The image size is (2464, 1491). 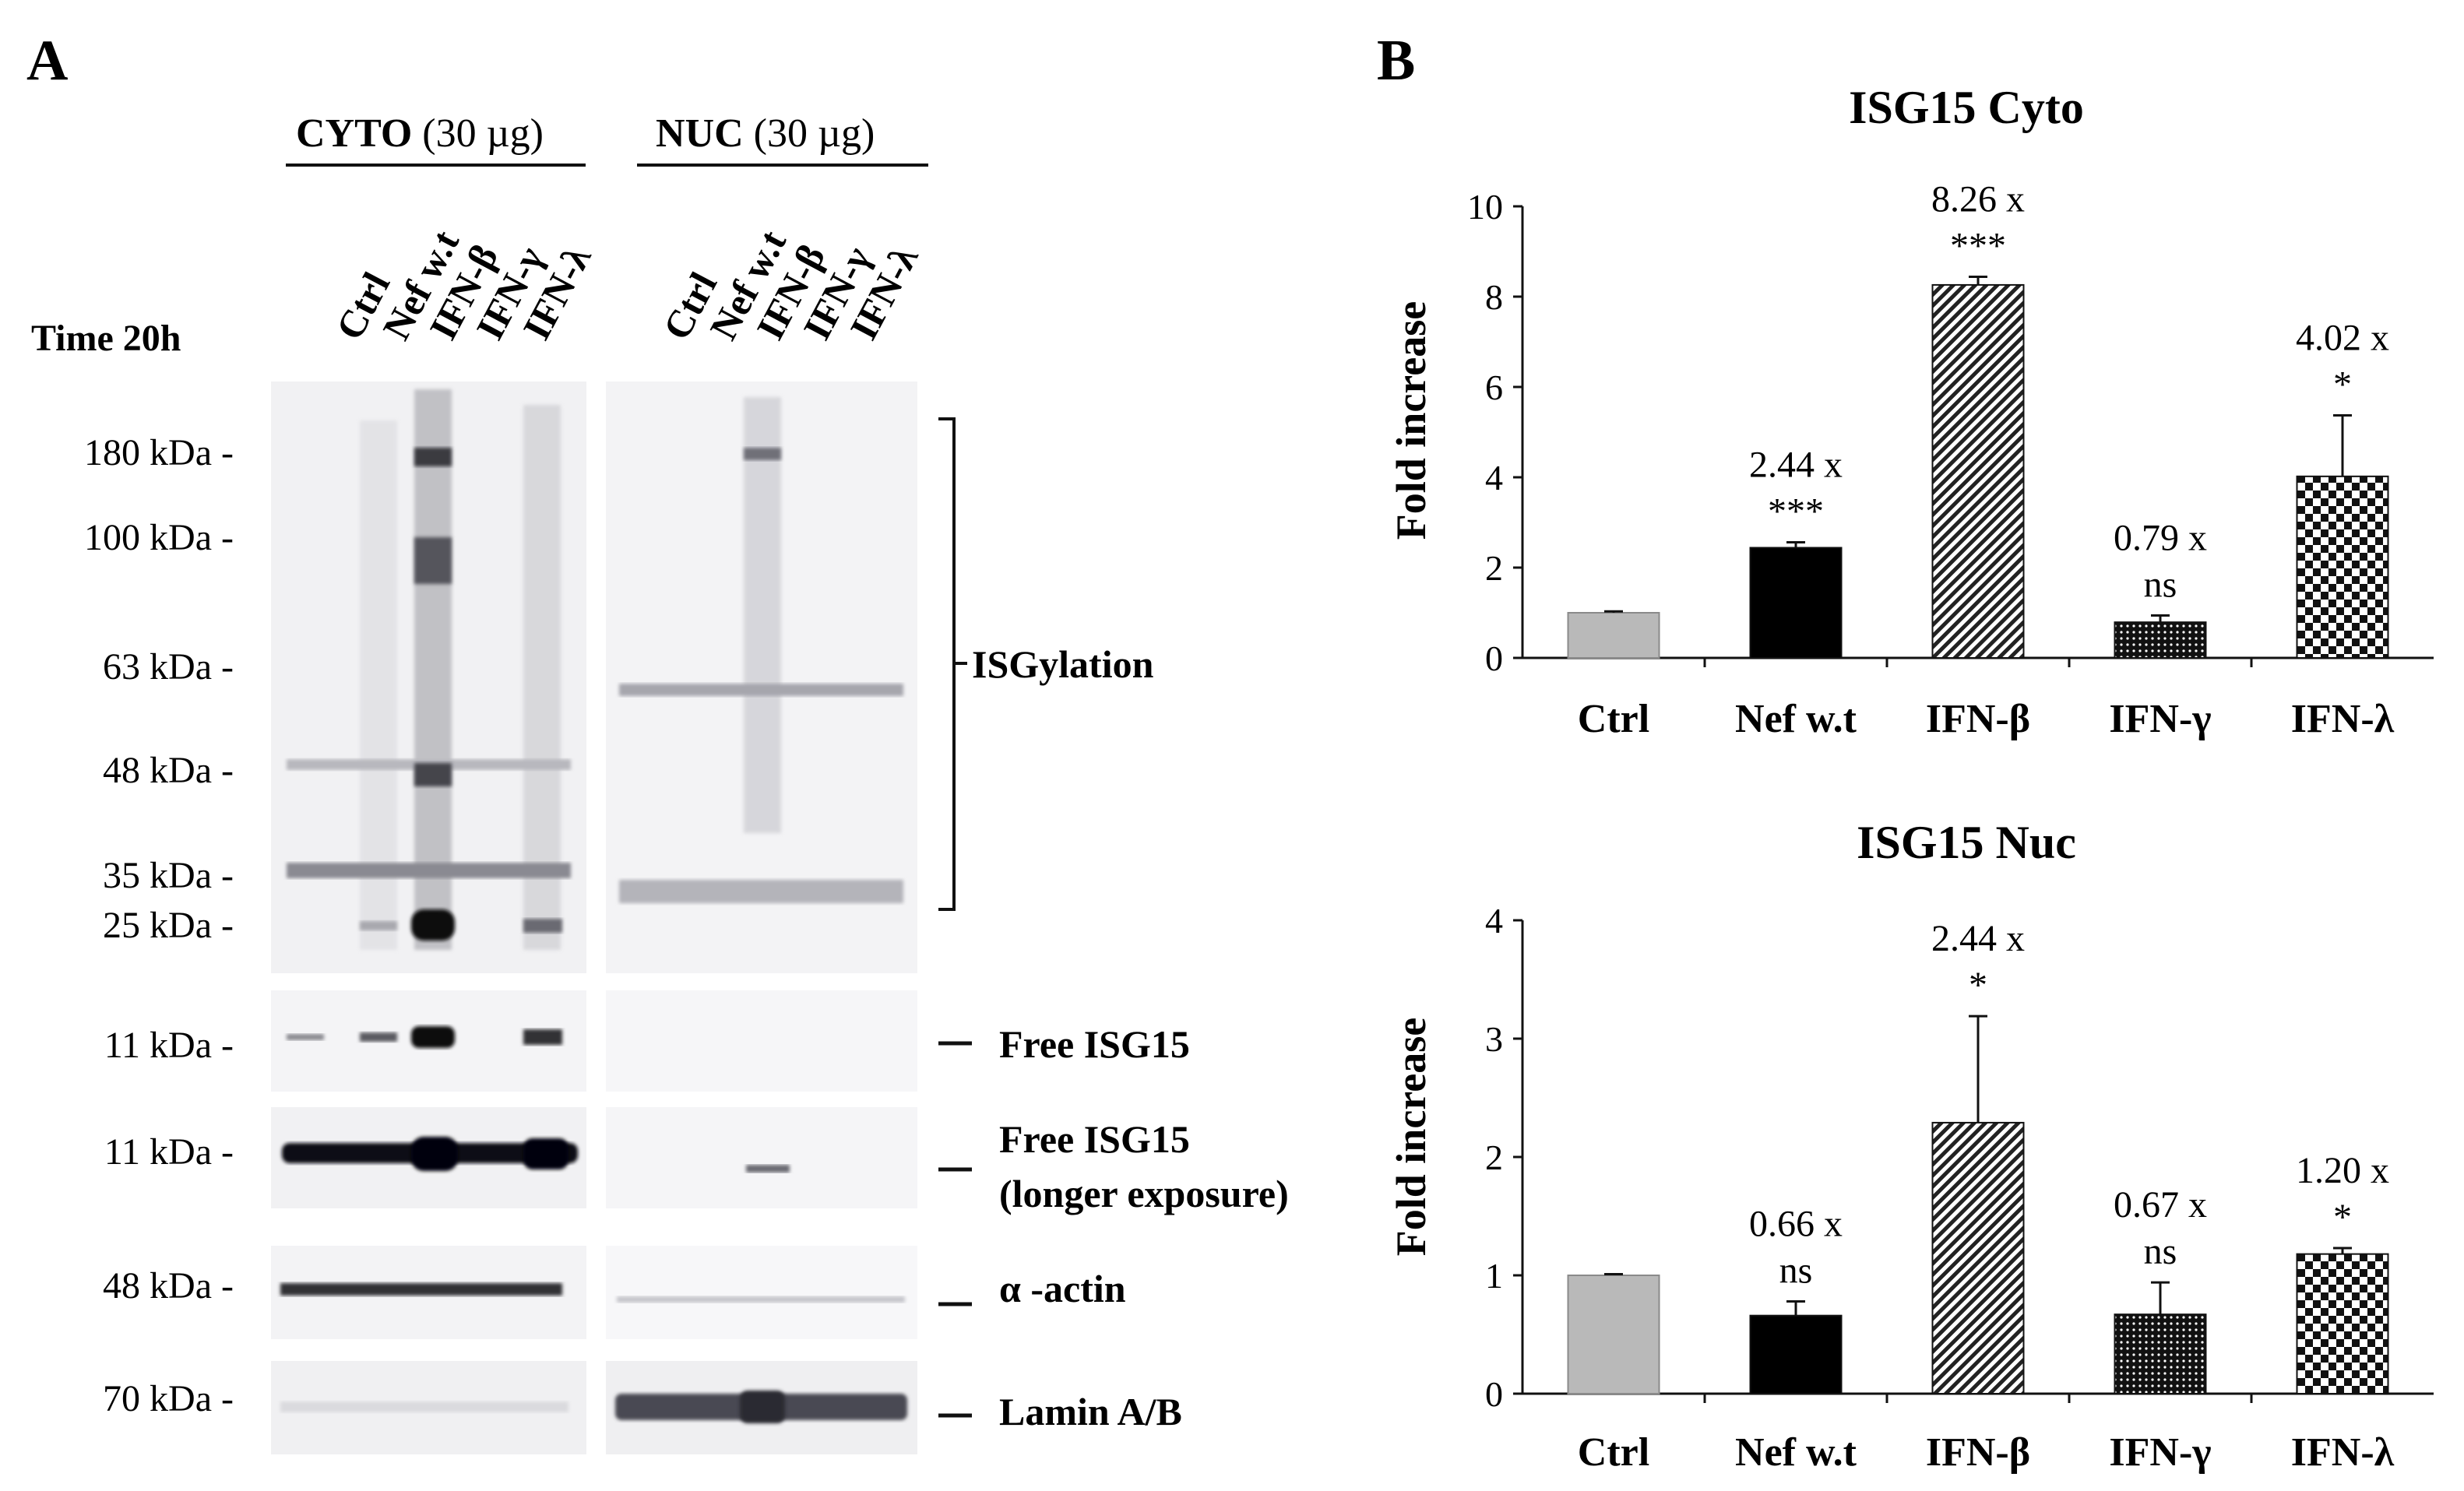 I want to click on nuc-header-rest: (30 µg), so click(x=809, y=134).